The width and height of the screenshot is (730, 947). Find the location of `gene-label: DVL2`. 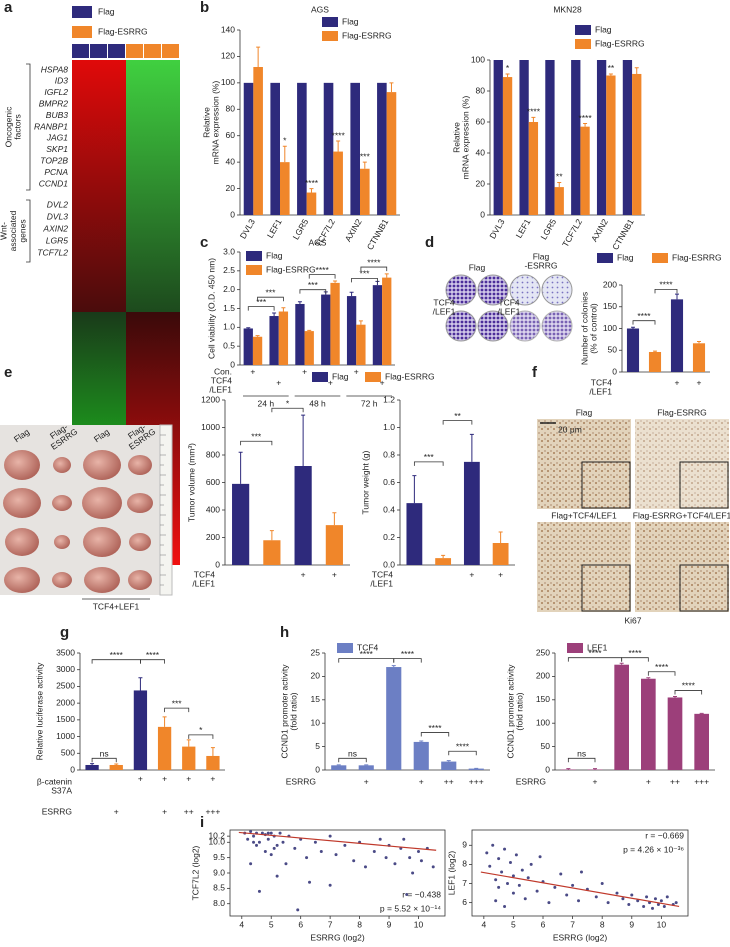

gene-label: DVL2 is located at coordinates (58, 204).